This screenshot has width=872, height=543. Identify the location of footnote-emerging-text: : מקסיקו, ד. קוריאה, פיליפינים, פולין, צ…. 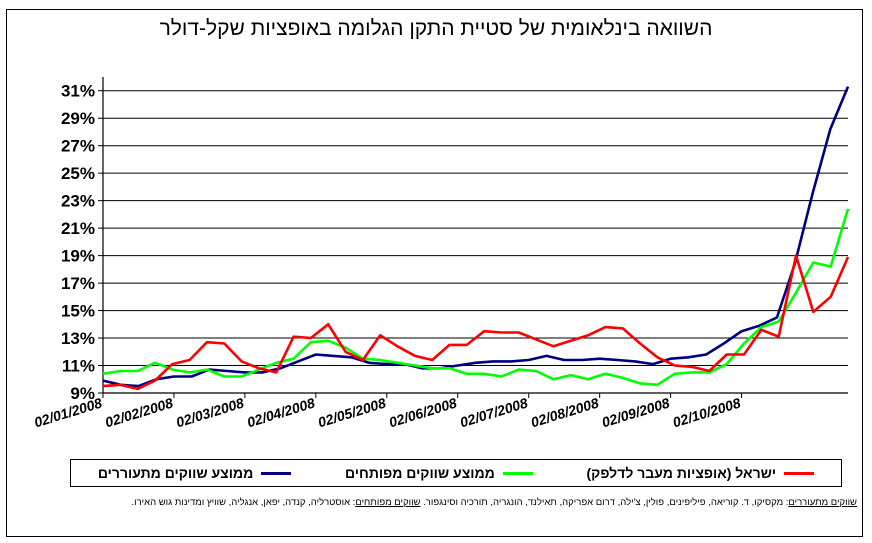
(606, 502).